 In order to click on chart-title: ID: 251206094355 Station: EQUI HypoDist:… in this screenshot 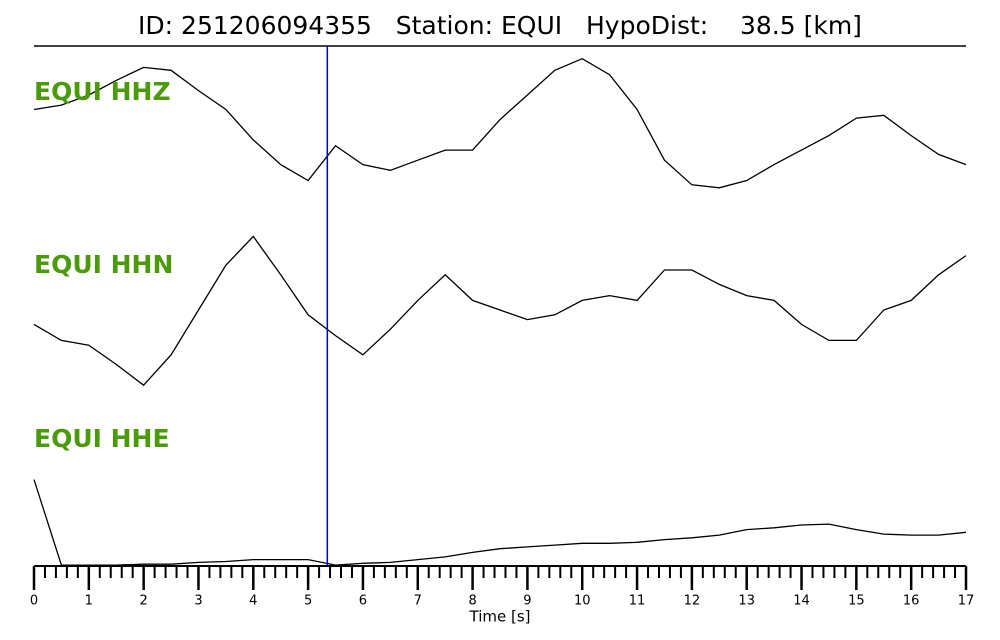, I will do `click(500, 25)`.